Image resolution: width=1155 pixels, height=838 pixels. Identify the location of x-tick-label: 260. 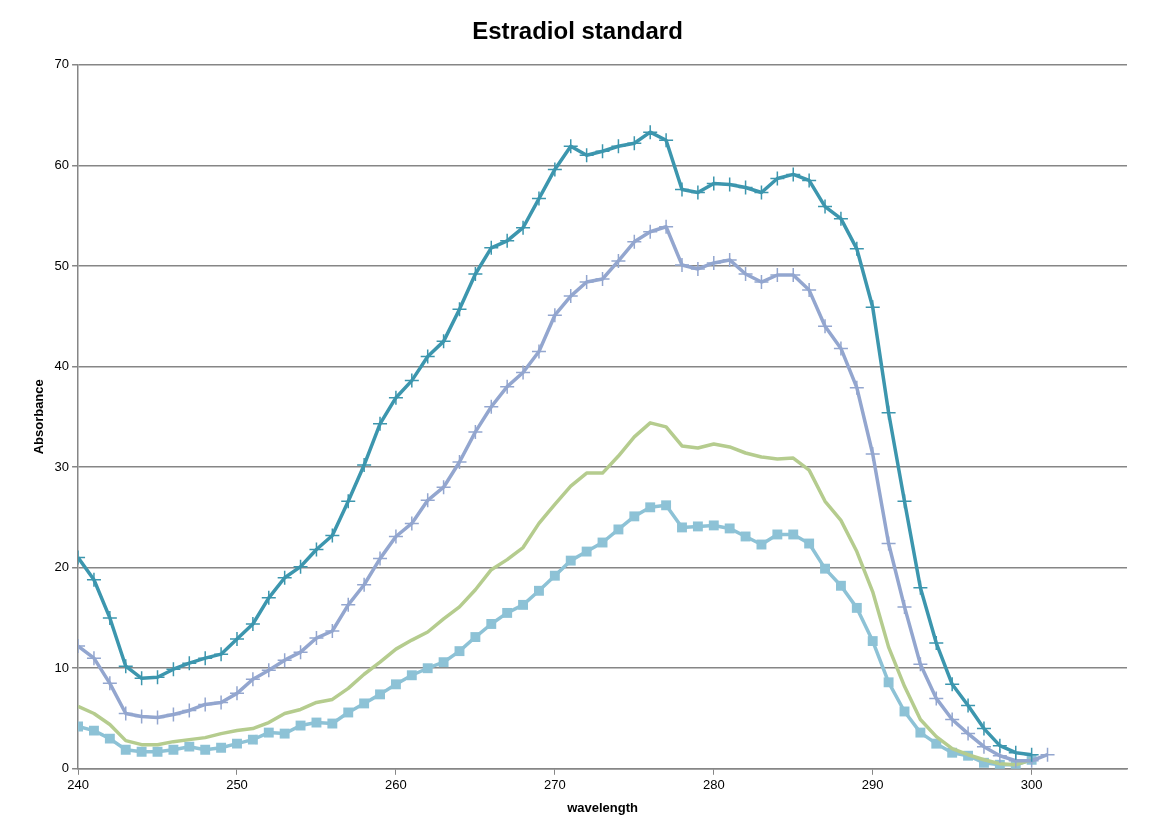
(396, 785).